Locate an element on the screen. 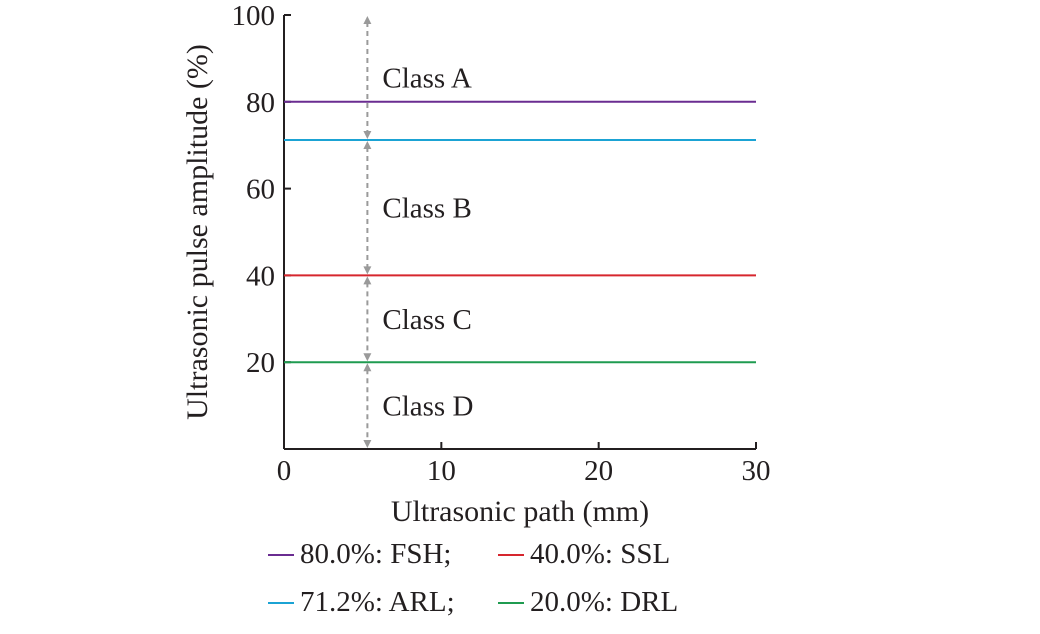  class-d-arrowhead-down is located at coordinates (367, 444).